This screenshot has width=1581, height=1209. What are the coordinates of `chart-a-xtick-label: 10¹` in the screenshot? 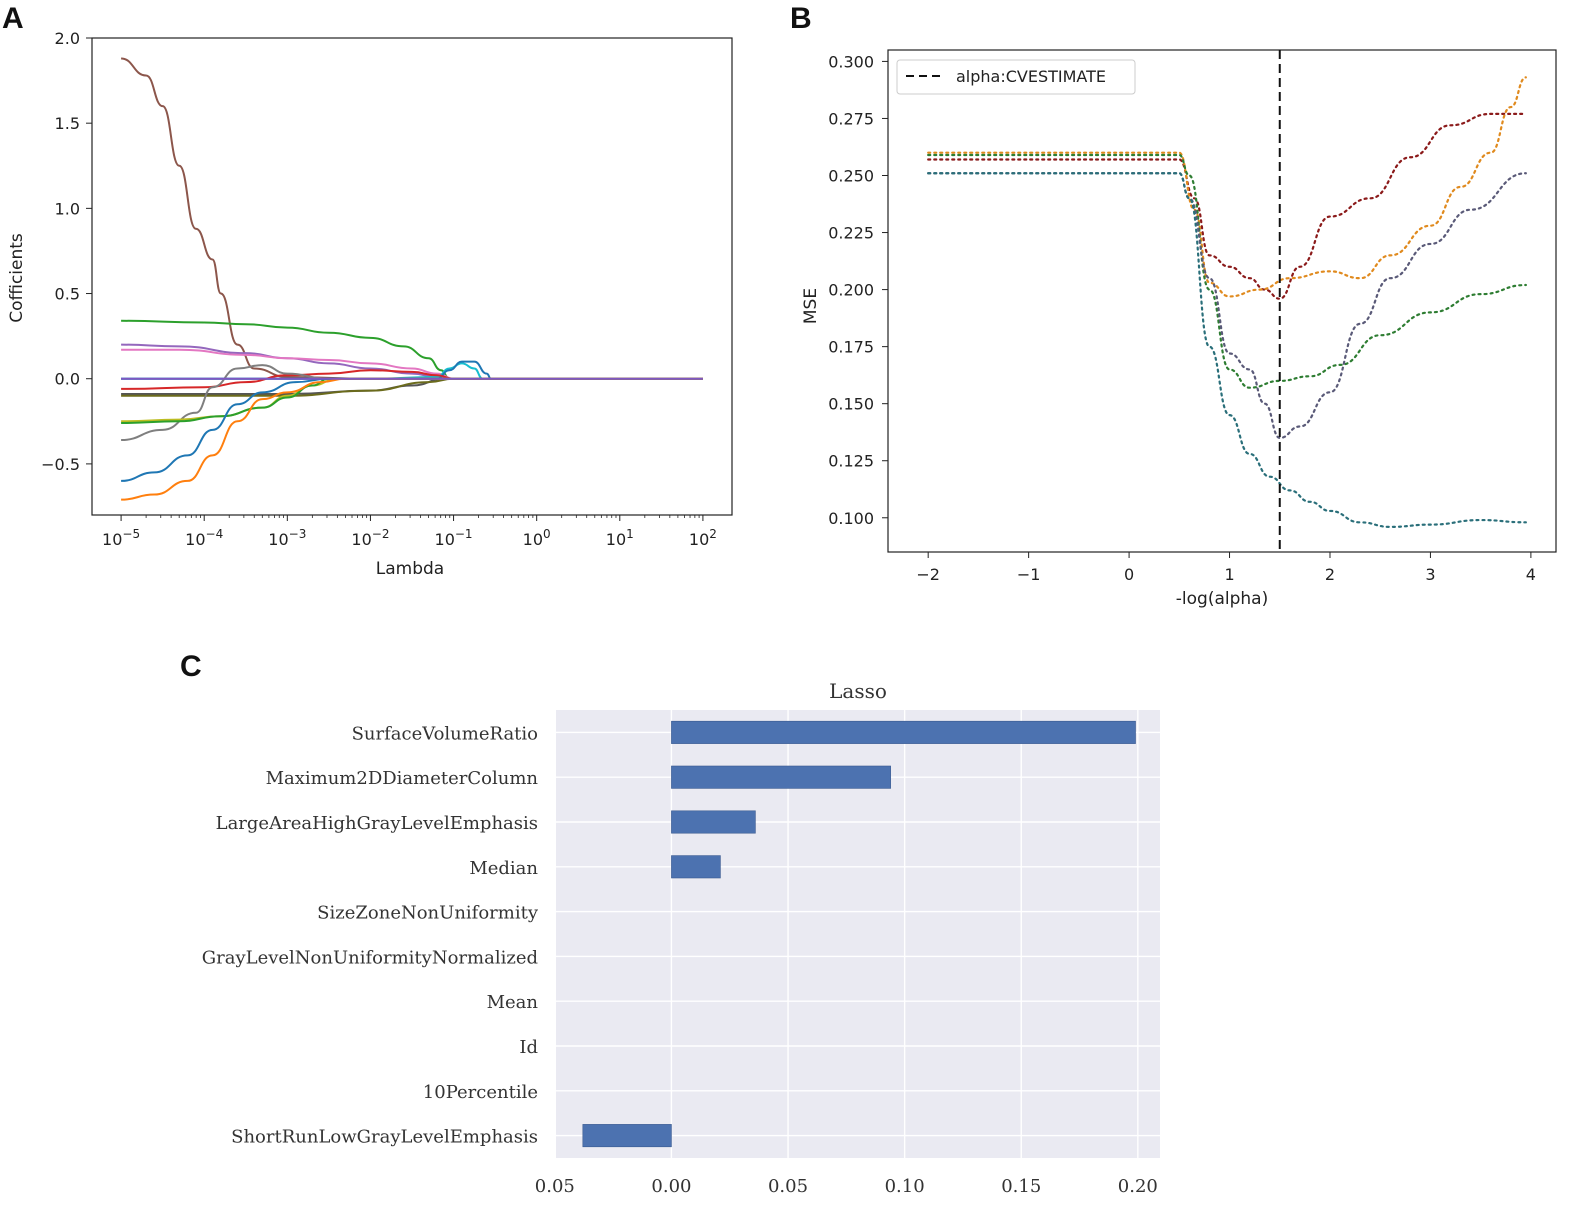 It's located at (620, 538).